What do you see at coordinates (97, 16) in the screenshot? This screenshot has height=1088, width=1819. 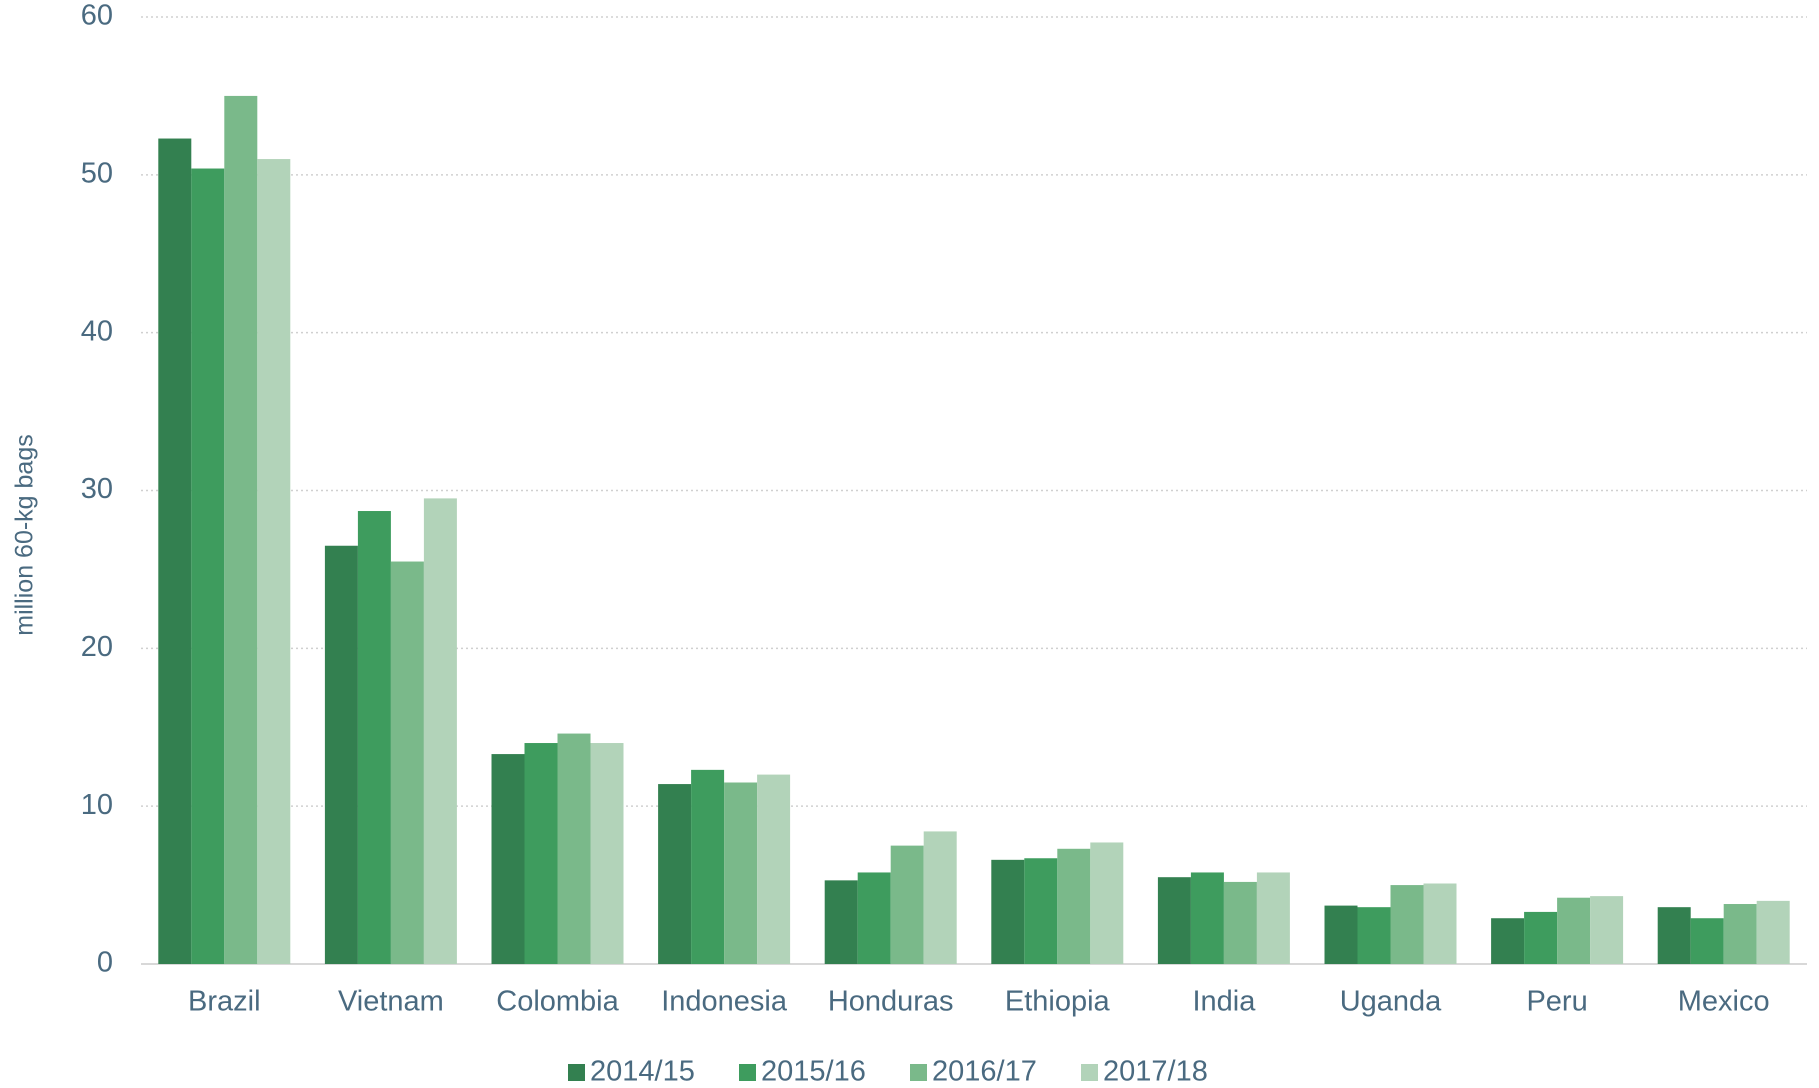 I see `y-tick-label: 60` at bounding box center [97, 16].